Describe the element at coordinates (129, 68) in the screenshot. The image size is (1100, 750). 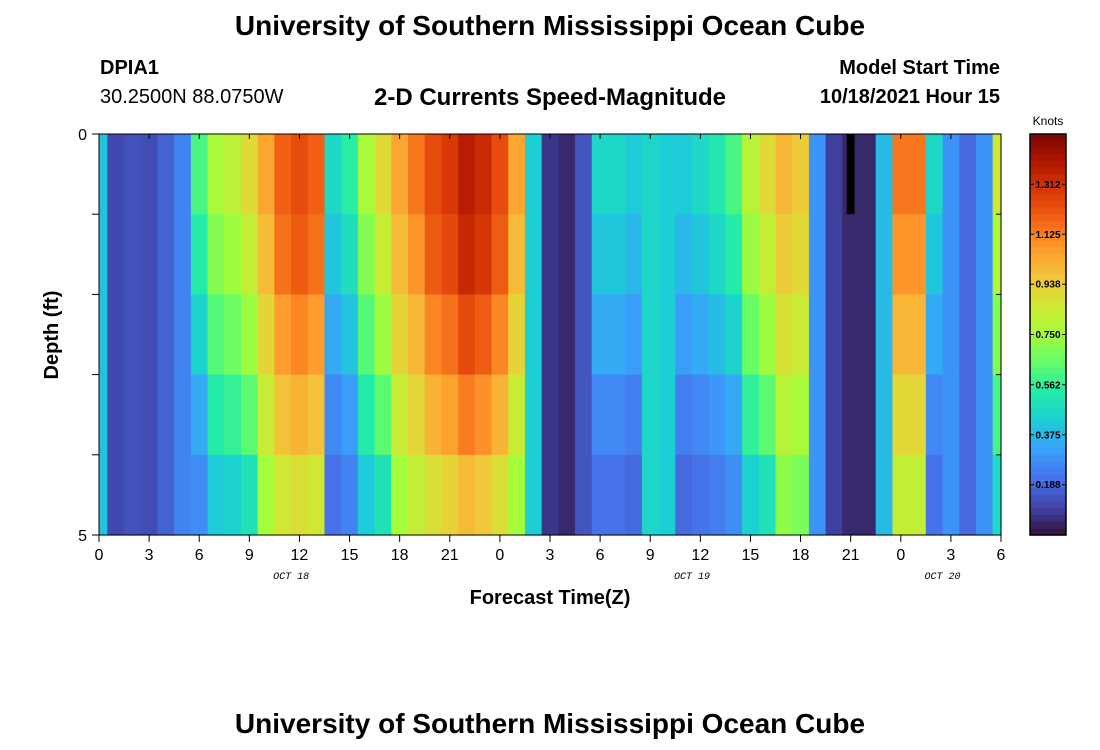
I see `station-id: DPIA1` at that location.